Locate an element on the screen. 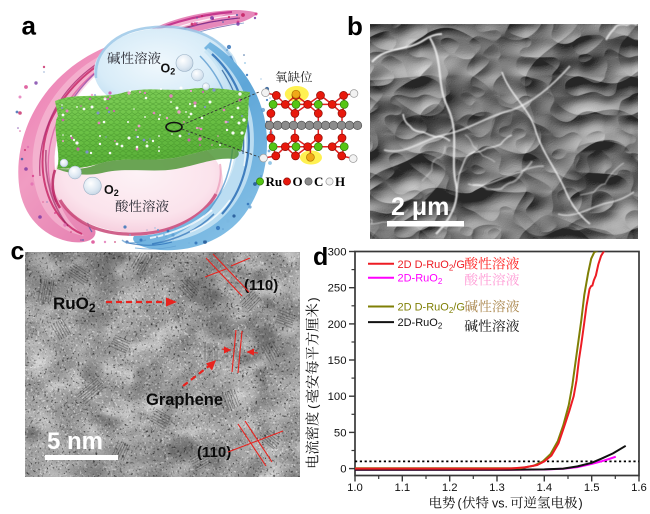  svg-text: 2 μm is located at coordinates (420, 207).